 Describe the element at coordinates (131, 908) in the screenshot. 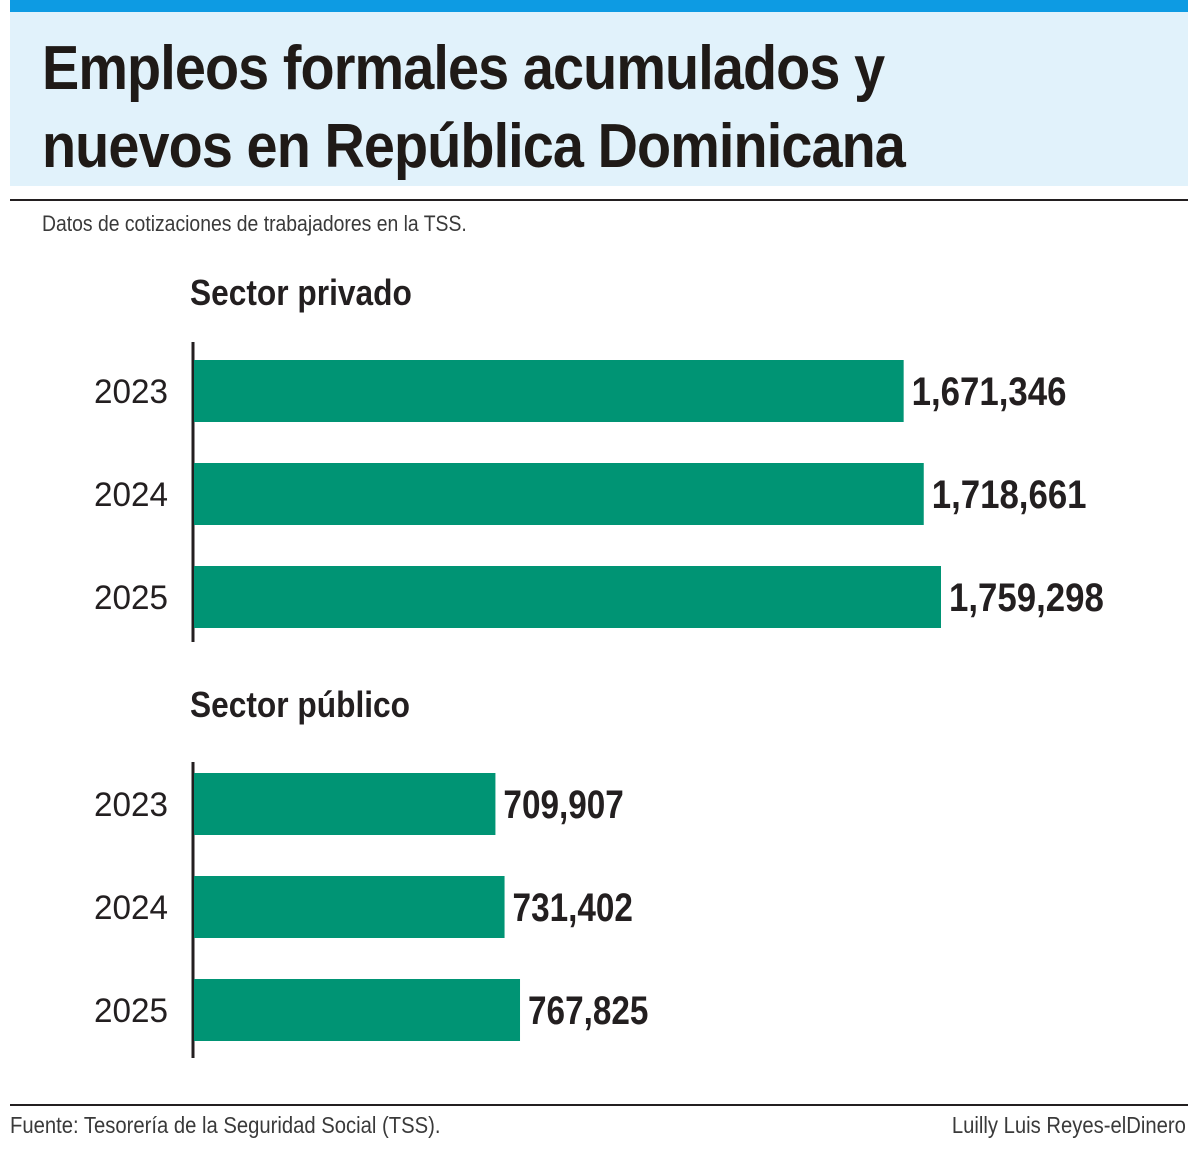

I see `category-label-publico-2024: 2024` at that location.